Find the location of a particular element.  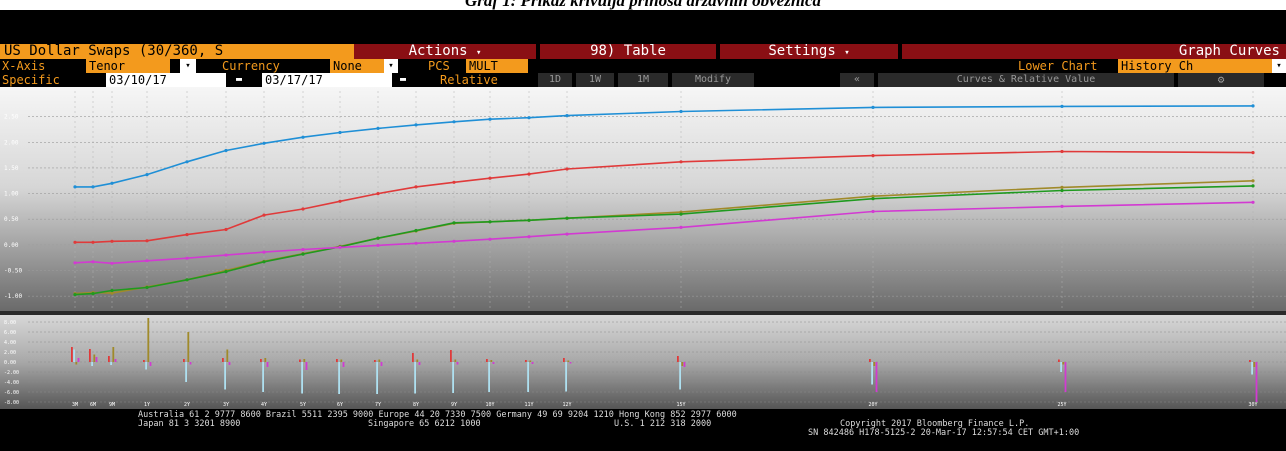

lower-y-tick-label: 6.00 is located at coordinates (10, 333).